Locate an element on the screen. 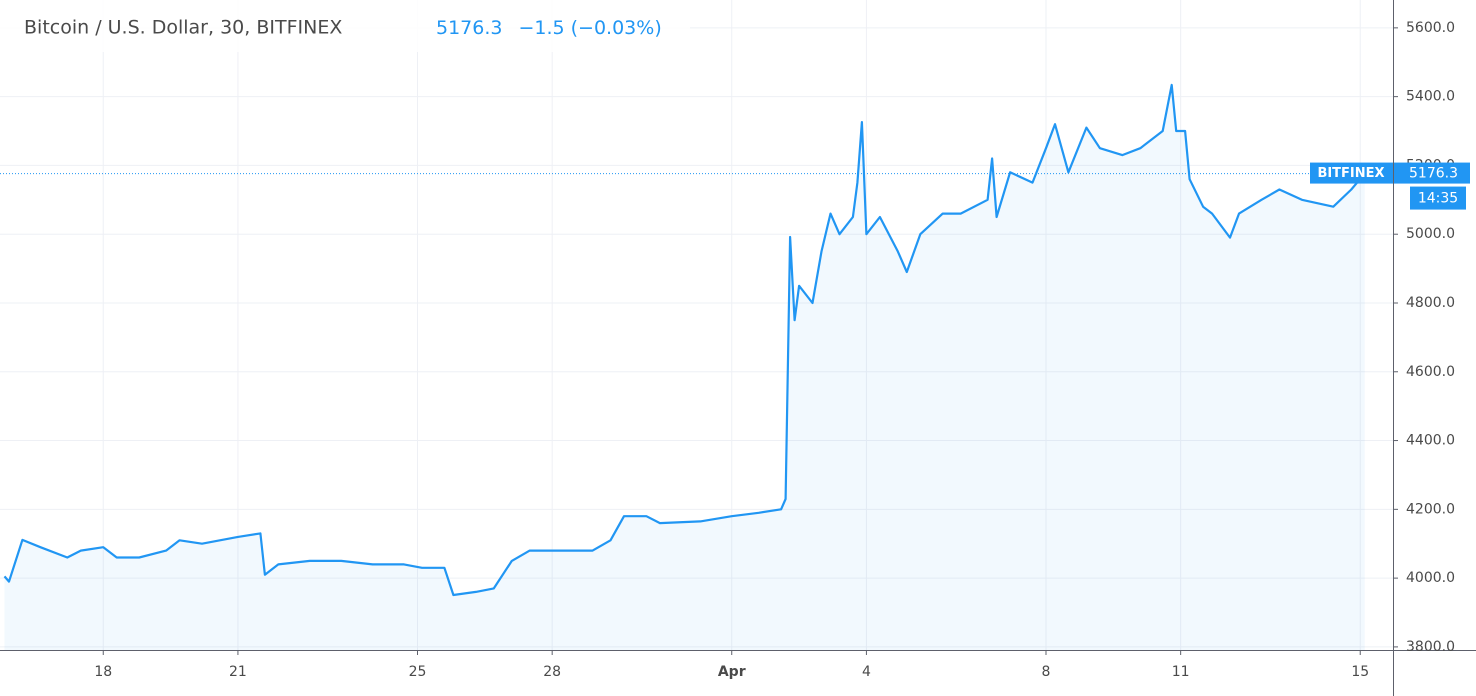 Image resolution: width=1476 pixels, height=696 pixels. change: −1.5 is located at coordinates (541, 28).